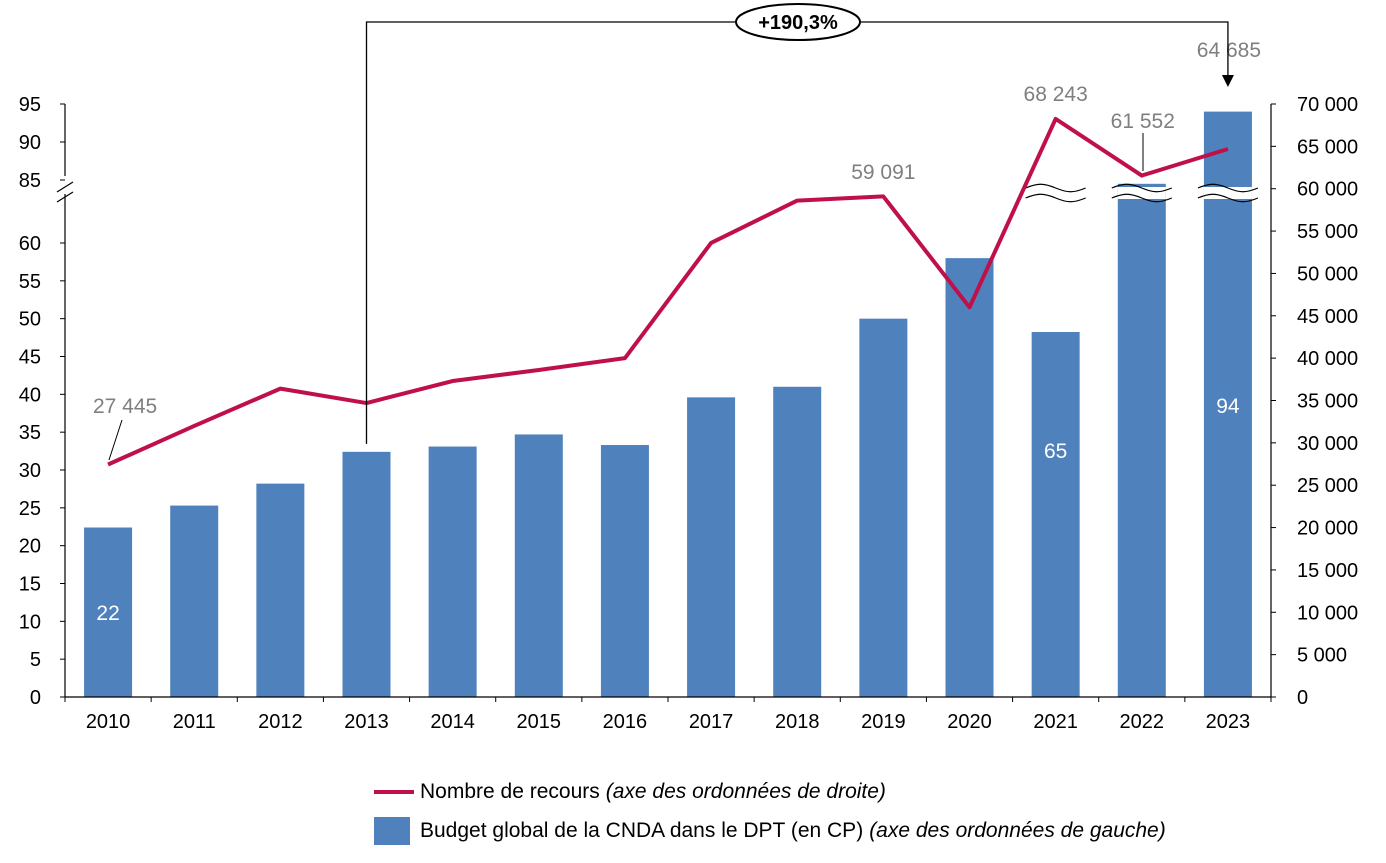 This screenshot has height=863, width=1386. Describe the element at coordinates (1142, 722) in the screenshot. I see `x-tick-label: 2022` at that location.